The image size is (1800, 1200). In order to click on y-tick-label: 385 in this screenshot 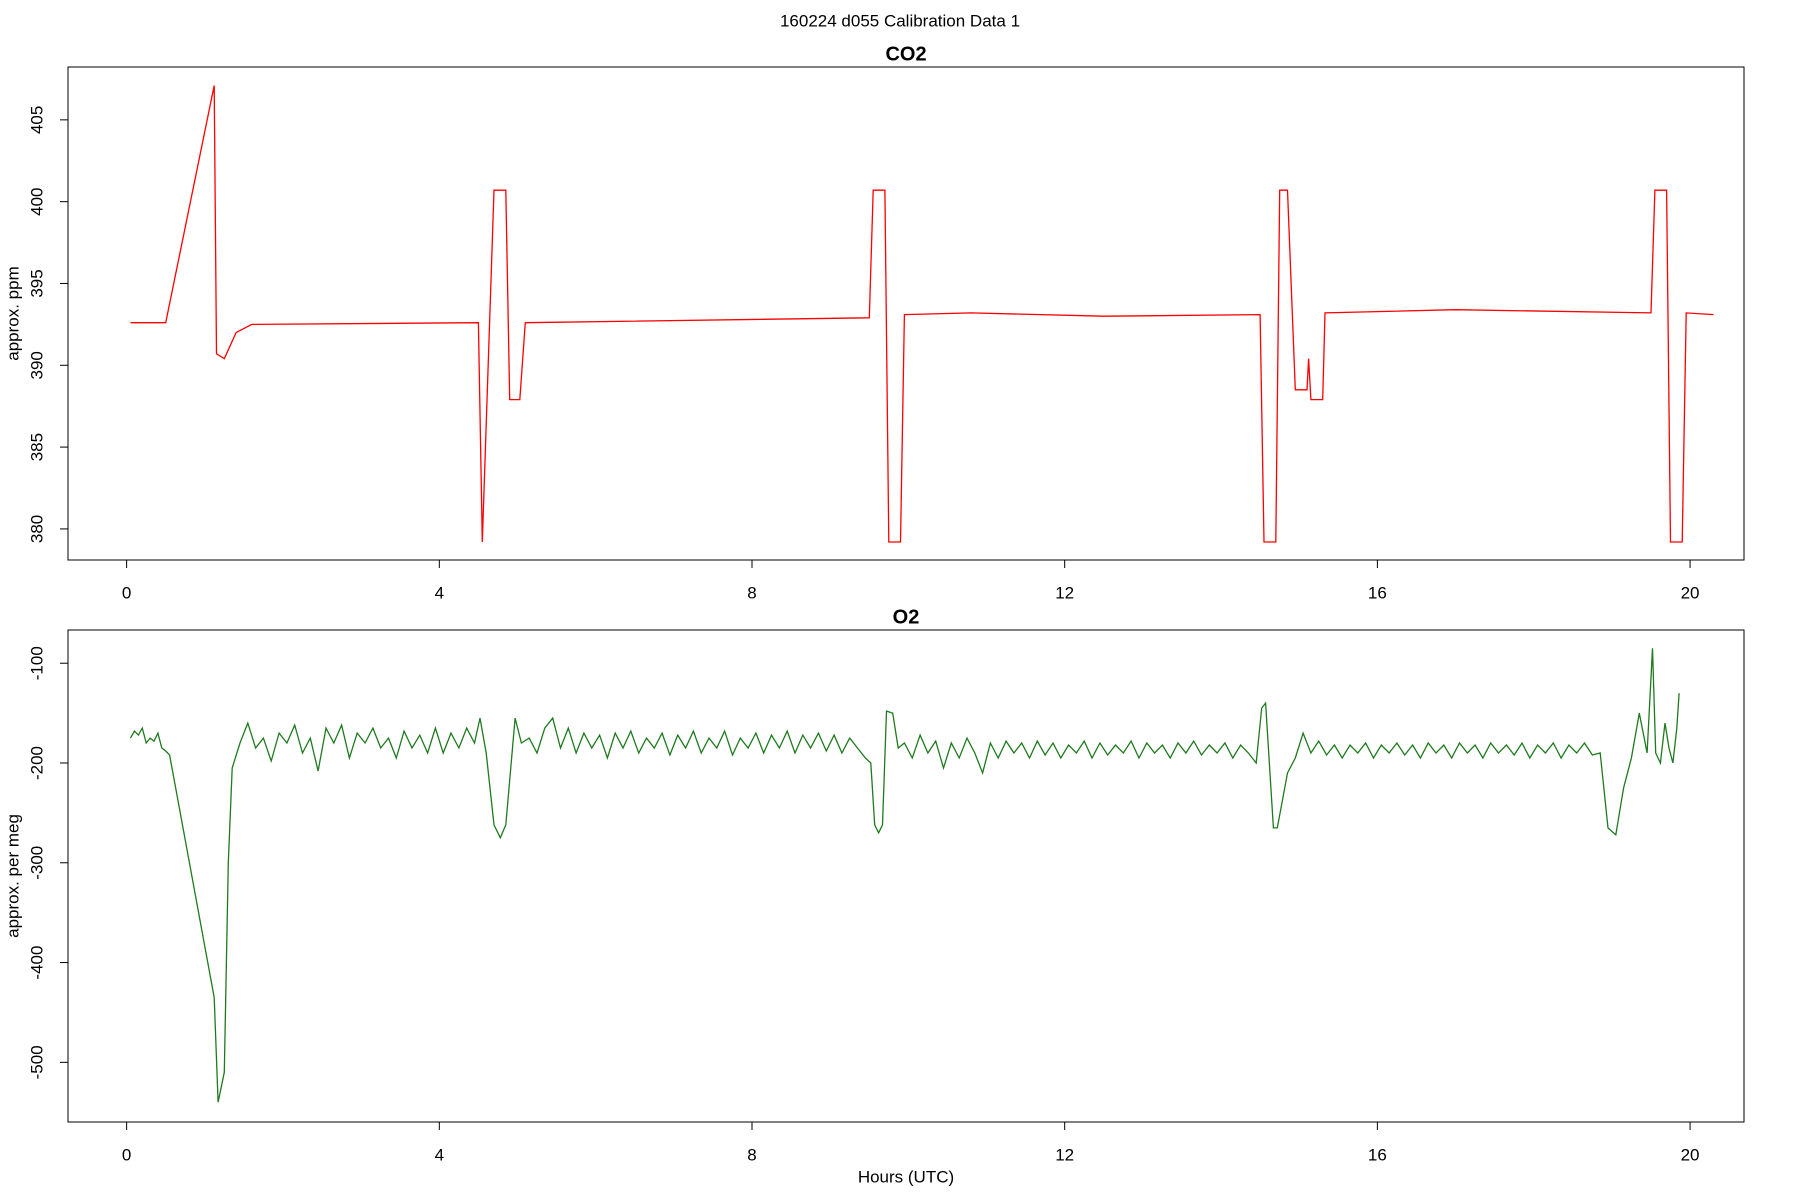, I will do `click(36, 447)`.